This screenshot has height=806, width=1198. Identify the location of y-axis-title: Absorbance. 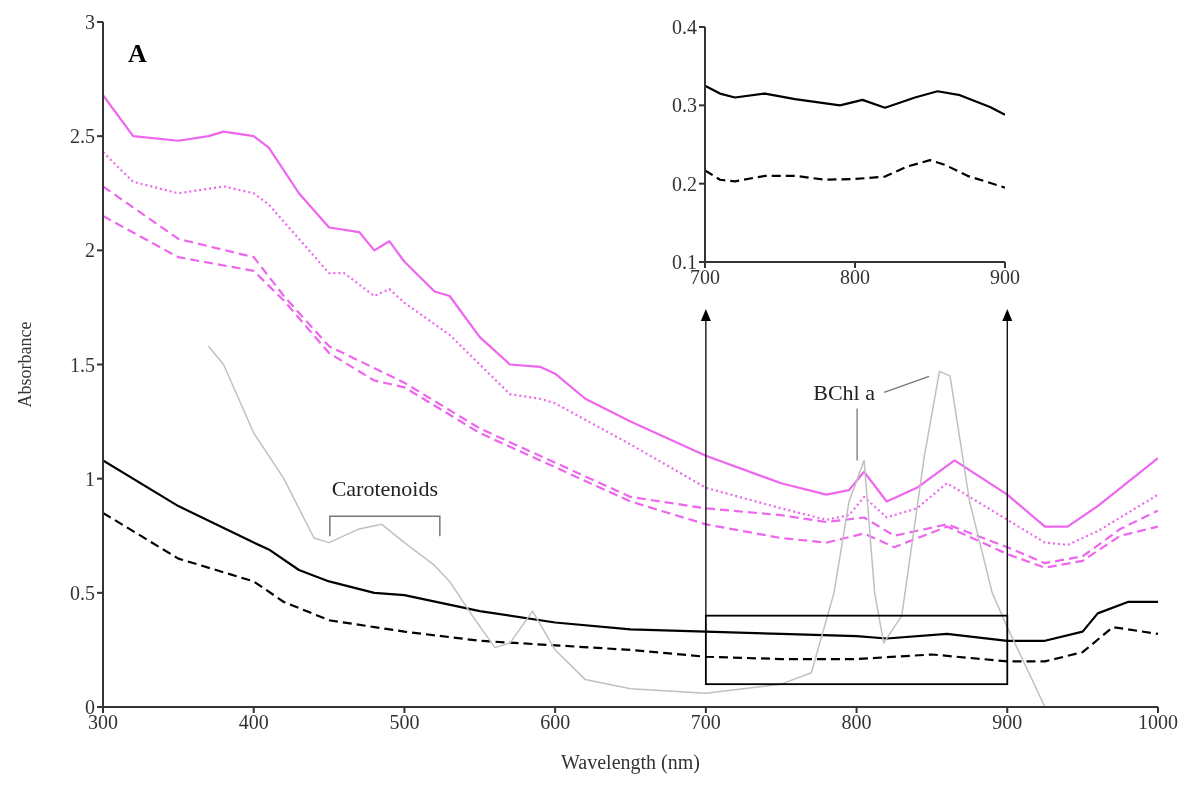
(25, 364).